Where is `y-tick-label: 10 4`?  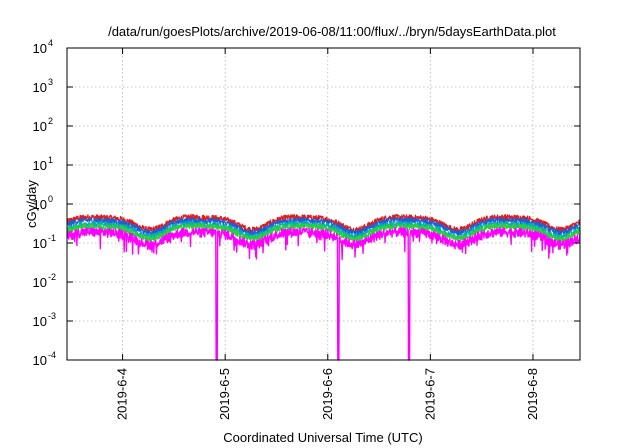
y-tick-label: 10 4 is located at coordinates (43, 47).